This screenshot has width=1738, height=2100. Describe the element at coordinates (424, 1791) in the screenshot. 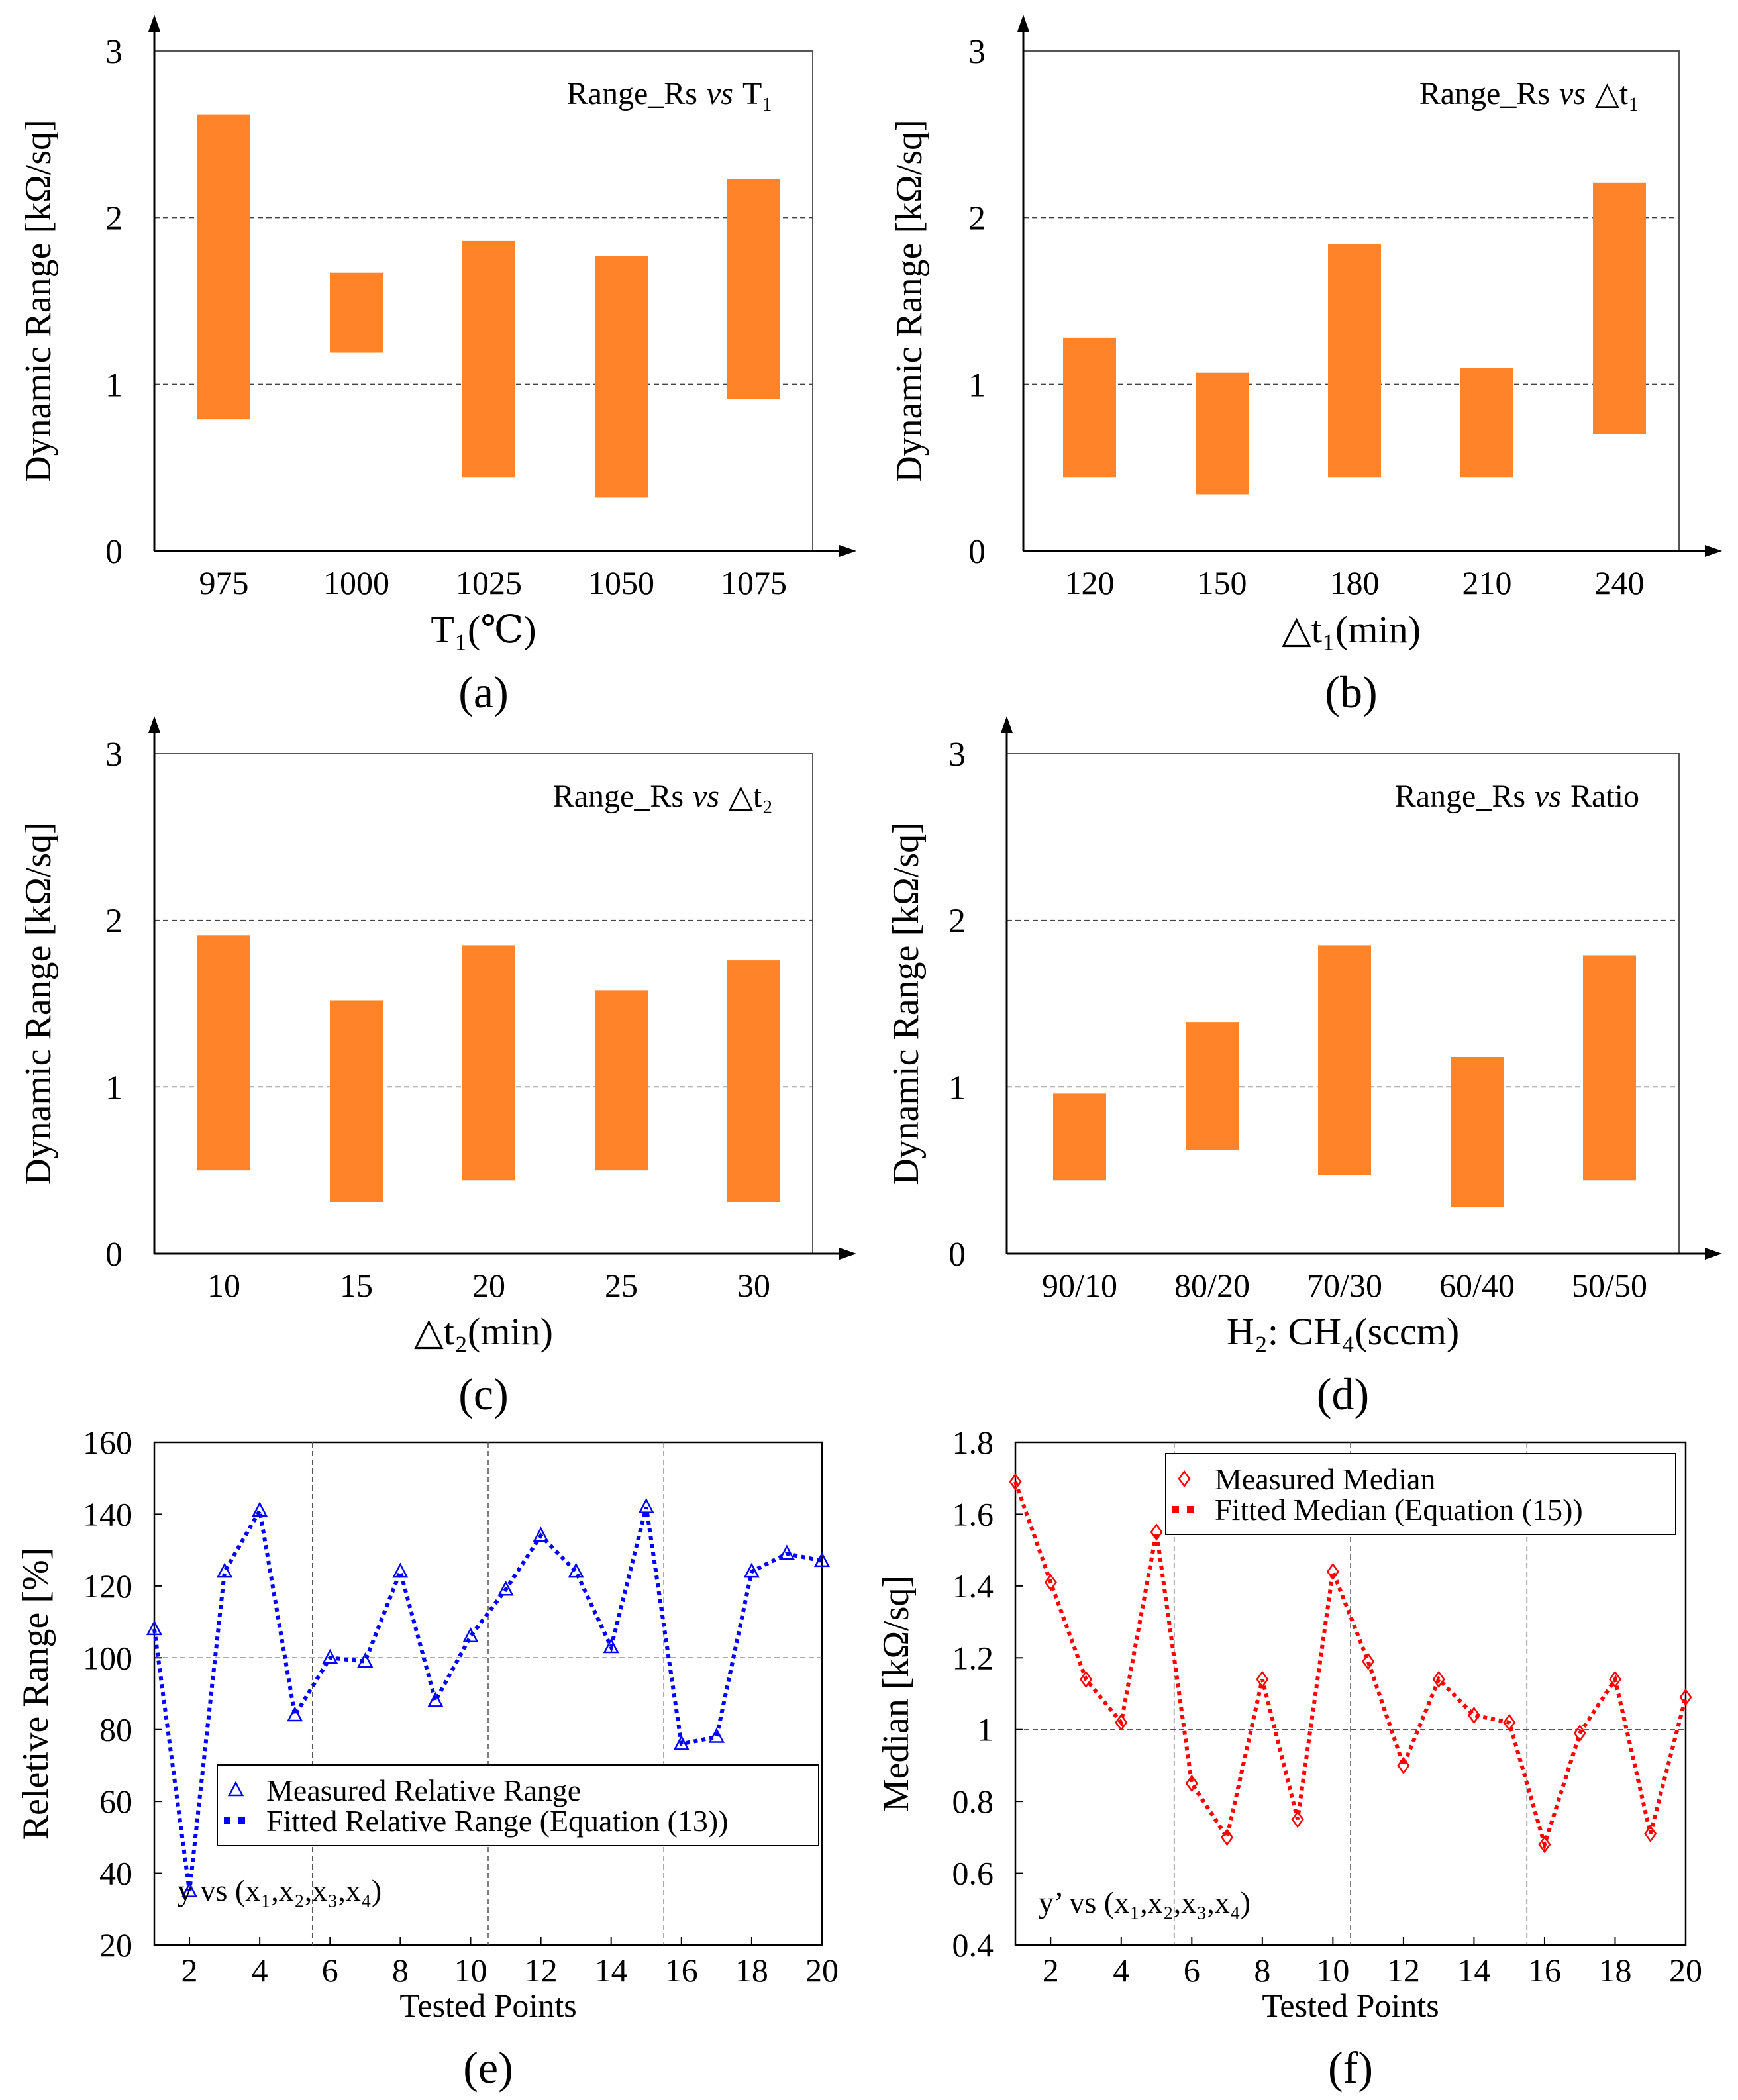

I see `panel-e-legend-measured-label: Measured Relative Range` at that location.